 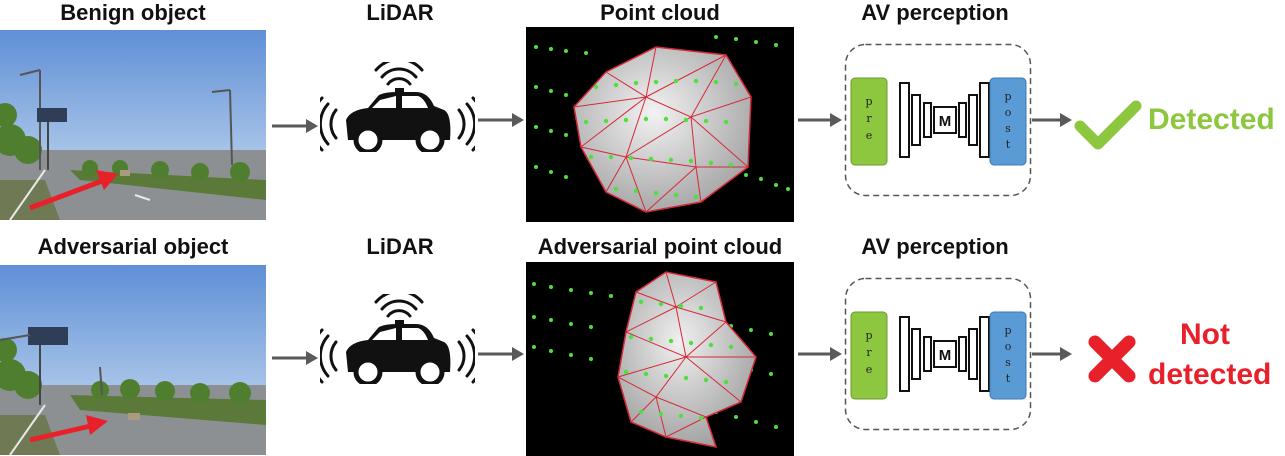 I want to click on result-detected: Detected, so click(x=1211, y=119).